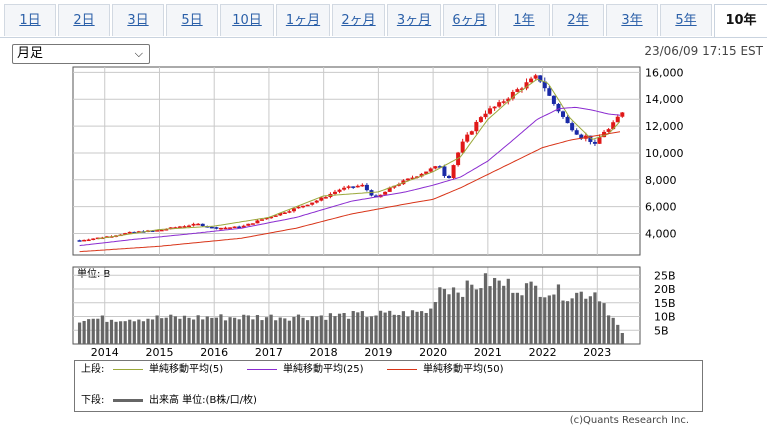 This screenshot has width=767, height=428. Describe the element at coordinates (632, 20) in the screenshot. I see `tab-11: 3年` at that location.